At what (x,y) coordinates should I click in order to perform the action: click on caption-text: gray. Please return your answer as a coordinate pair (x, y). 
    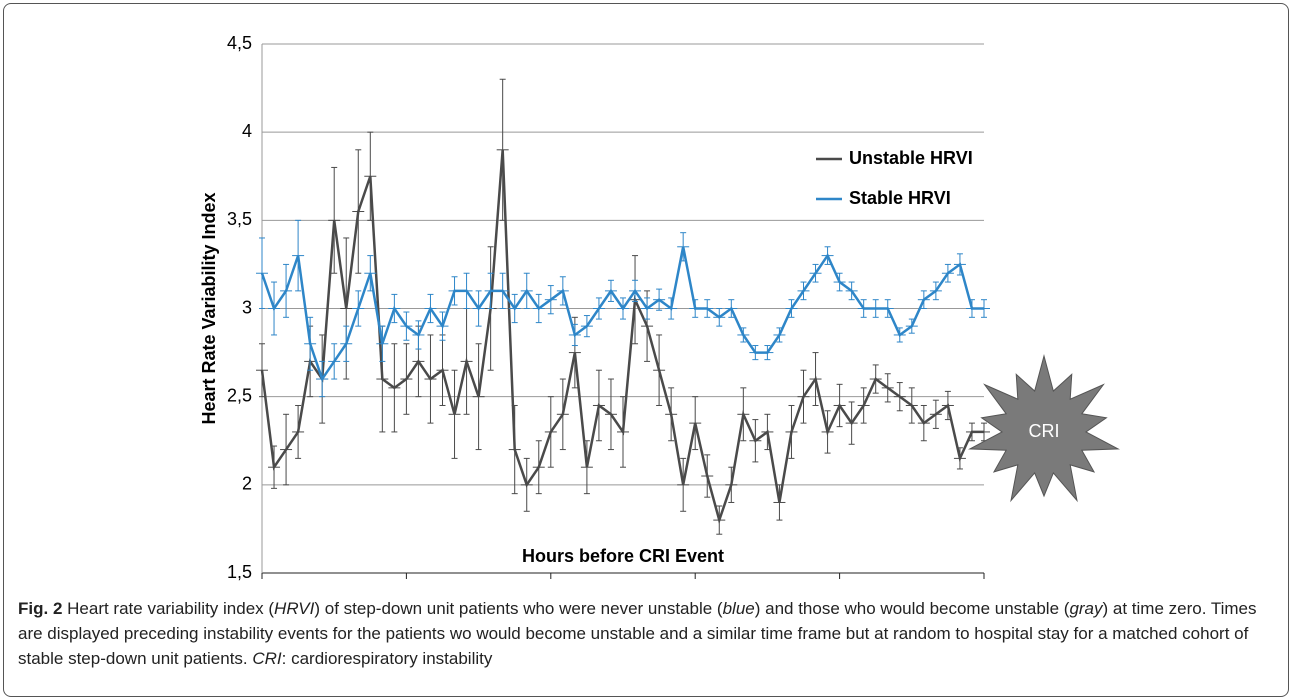
    Looking at the image, I should click on (1086, 608).